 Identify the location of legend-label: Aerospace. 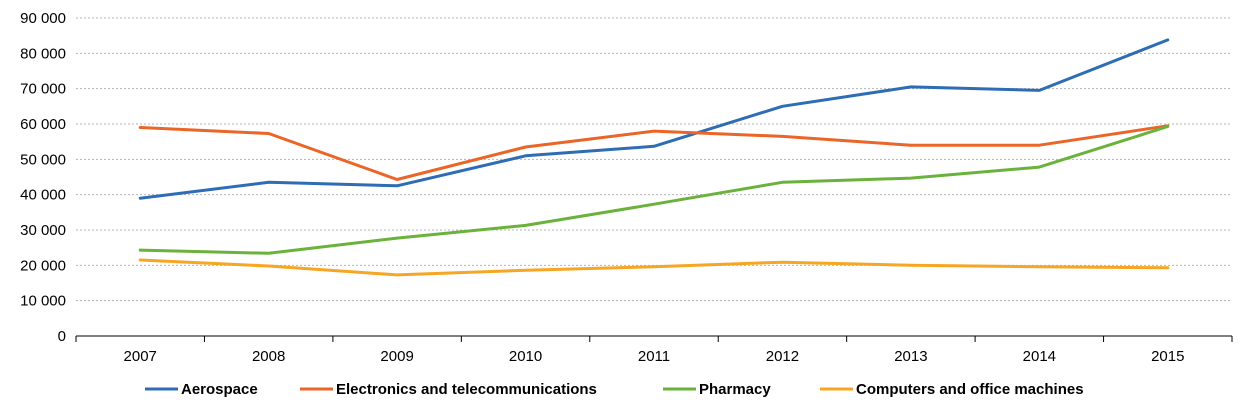
(219, 389).